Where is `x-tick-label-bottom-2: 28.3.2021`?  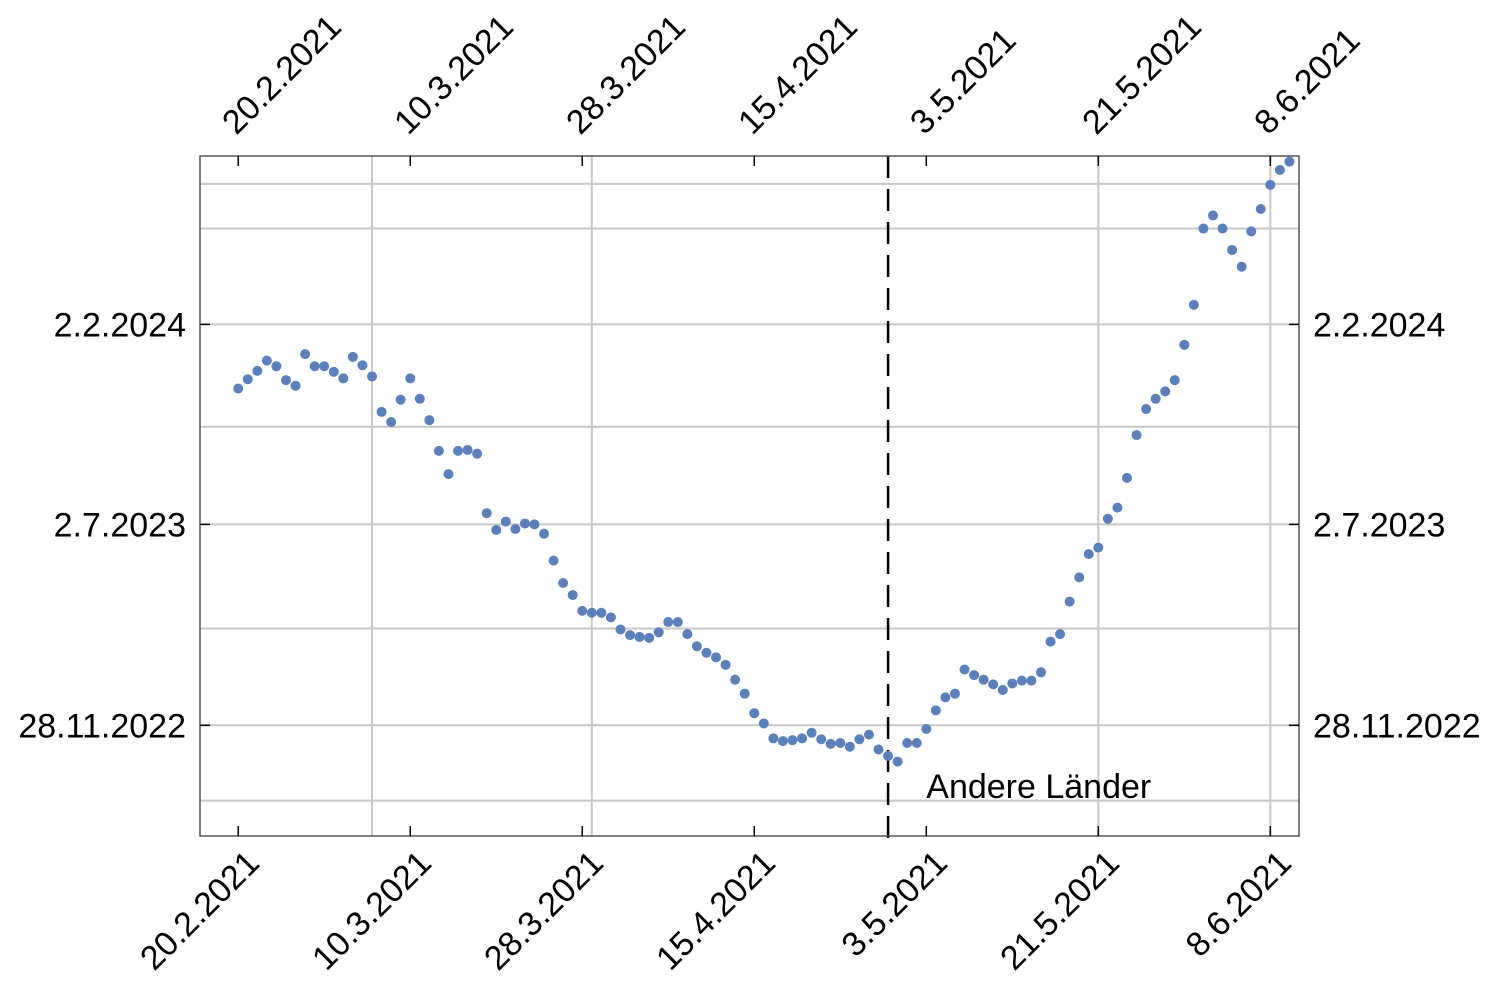
x-tick-label-bottom-2: 28.3.2021 is located at coordinates (544, 911).